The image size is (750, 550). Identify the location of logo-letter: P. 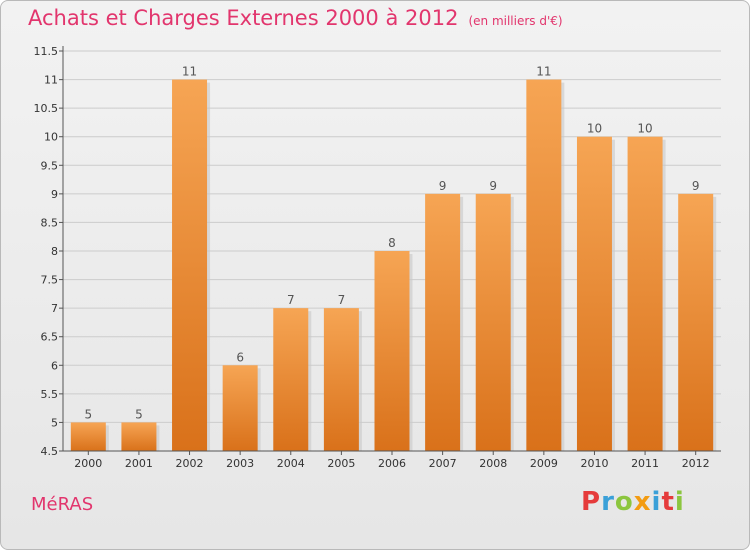
(591, 502).